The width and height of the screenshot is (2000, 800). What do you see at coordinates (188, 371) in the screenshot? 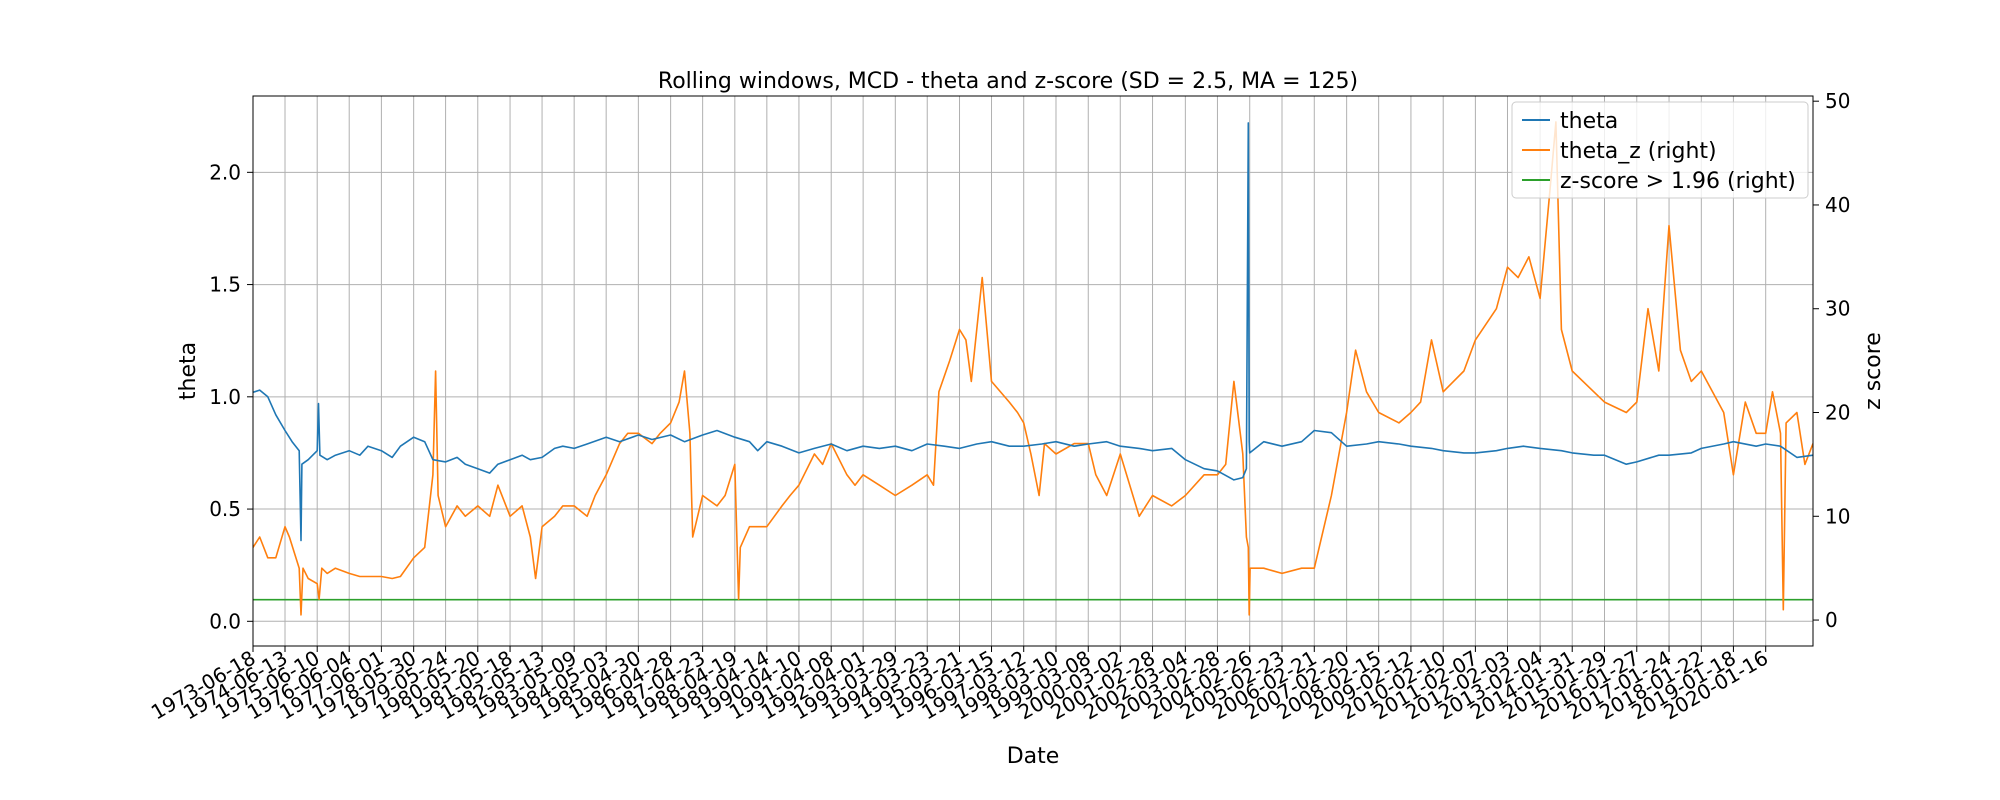
I see `y-axis-title: theta` at bounding box center [188, 371].